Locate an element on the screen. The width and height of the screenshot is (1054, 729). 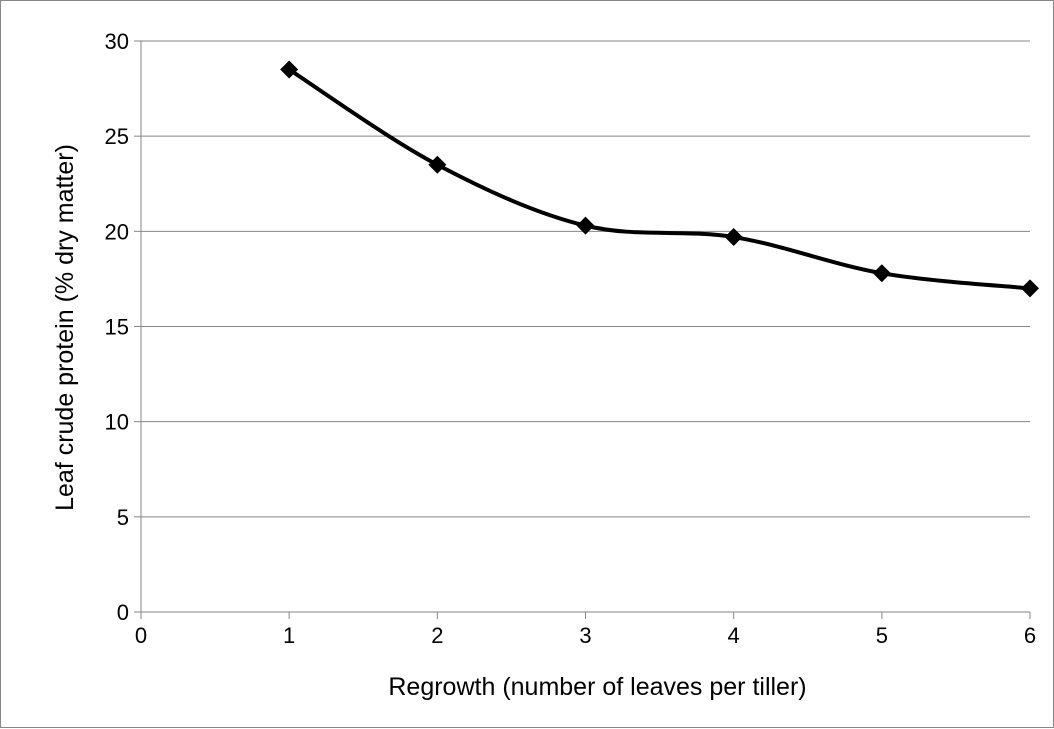
y-tick-label: 10 is located at coordinates (117, 422).